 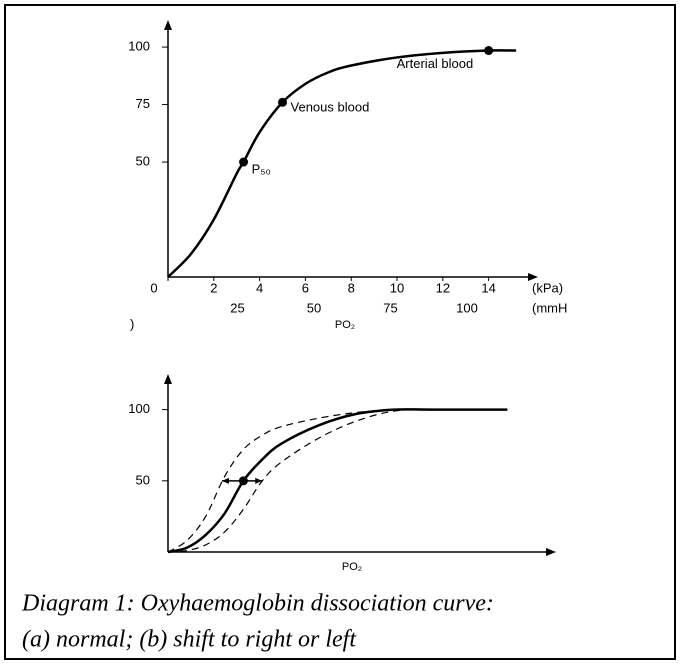 What do you see at coordinates (259, 287) in the screenshot?
I see `x-tick-label: 4` at bounding box center [259, 287].